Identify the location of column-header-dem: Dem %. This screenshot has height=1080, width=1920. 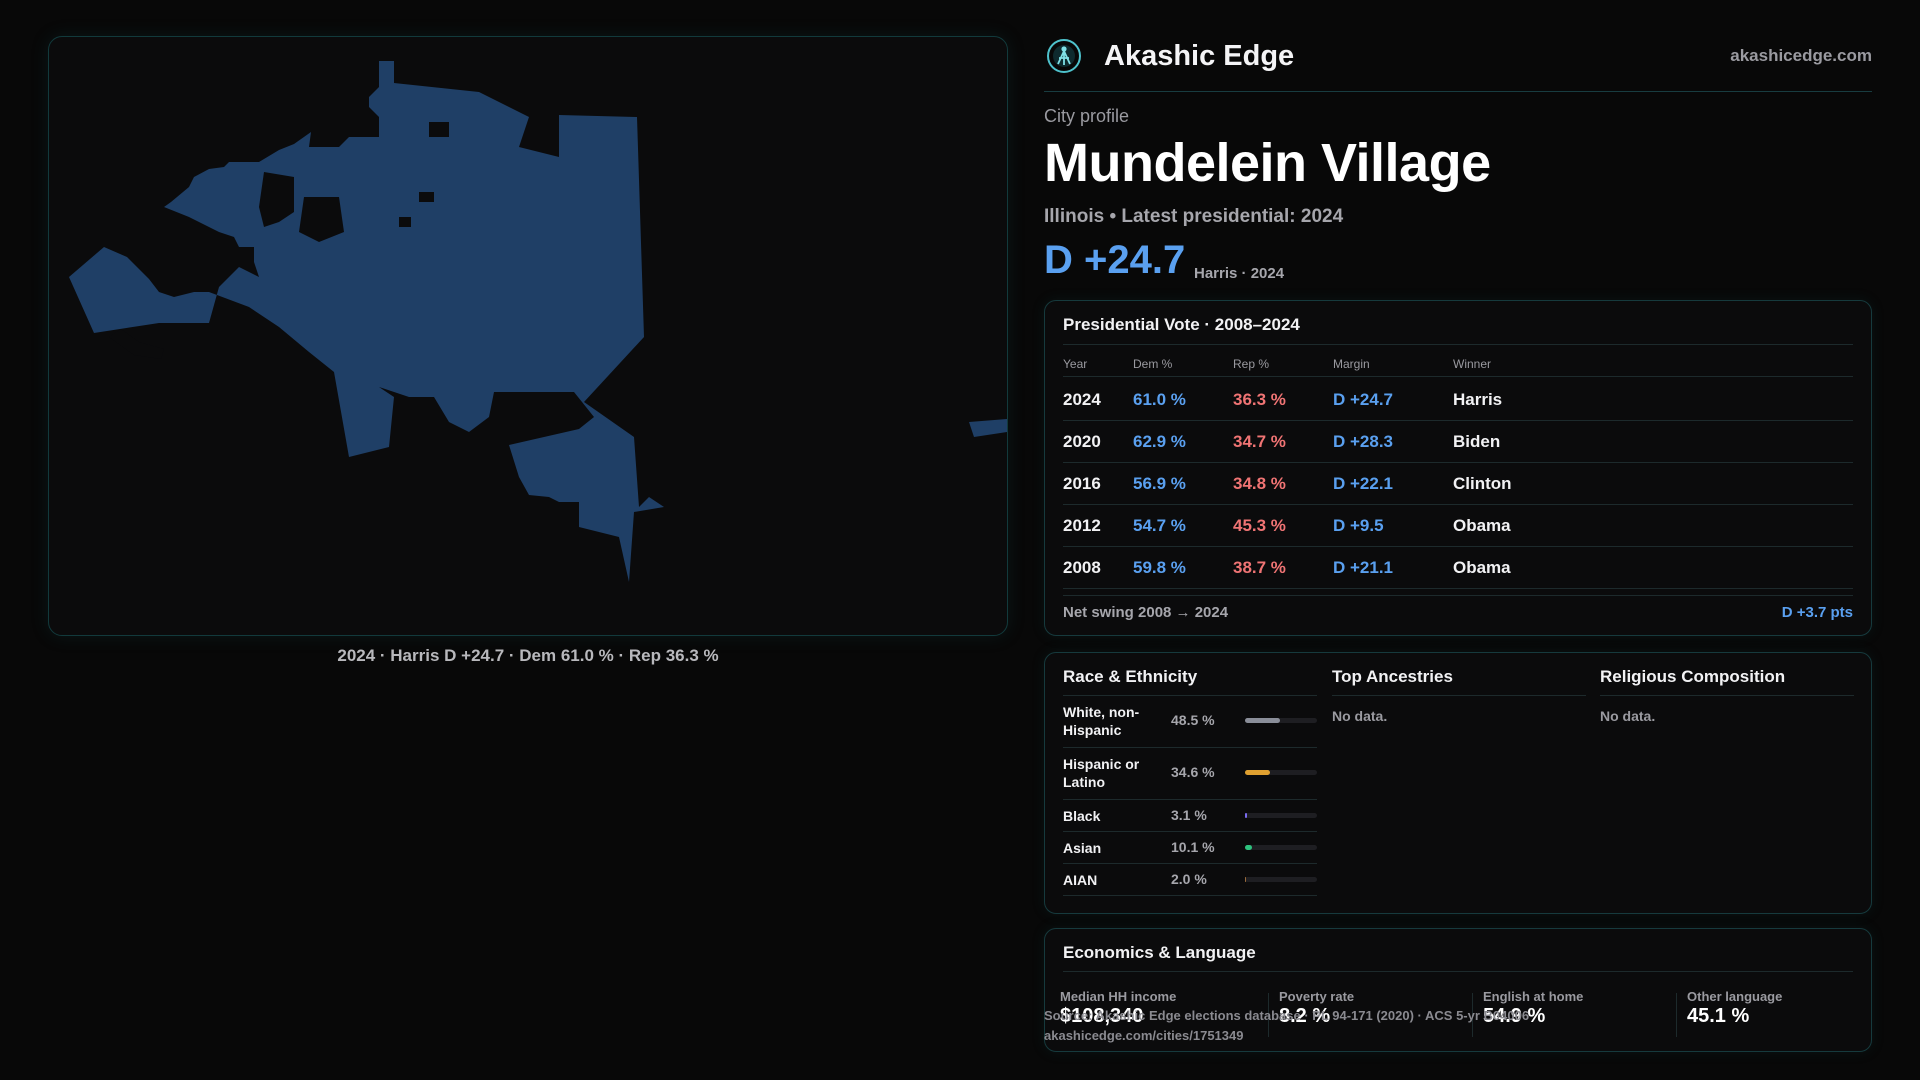
(1153, 364).